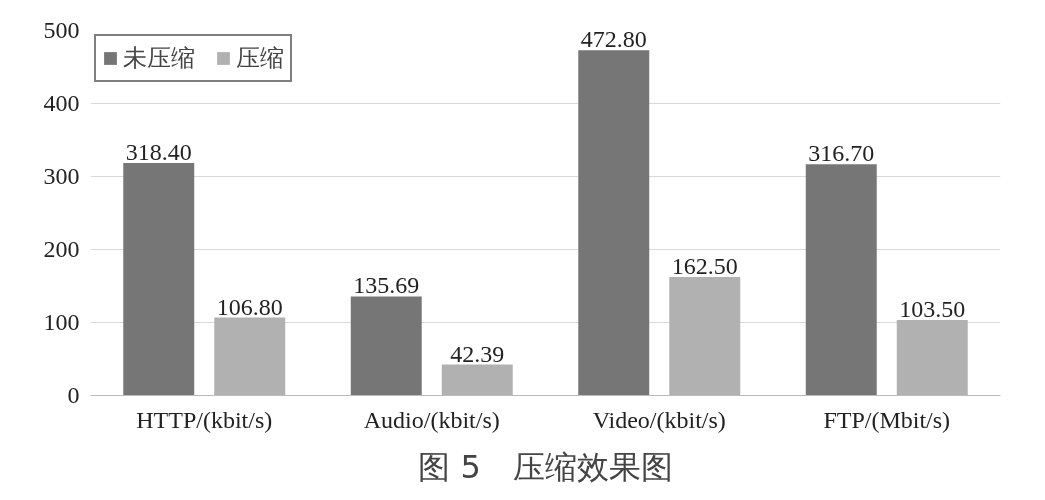 The height and width of the screenshot is (500, 1045). I want to click on y-tick-label: 400, so click(61, 103).